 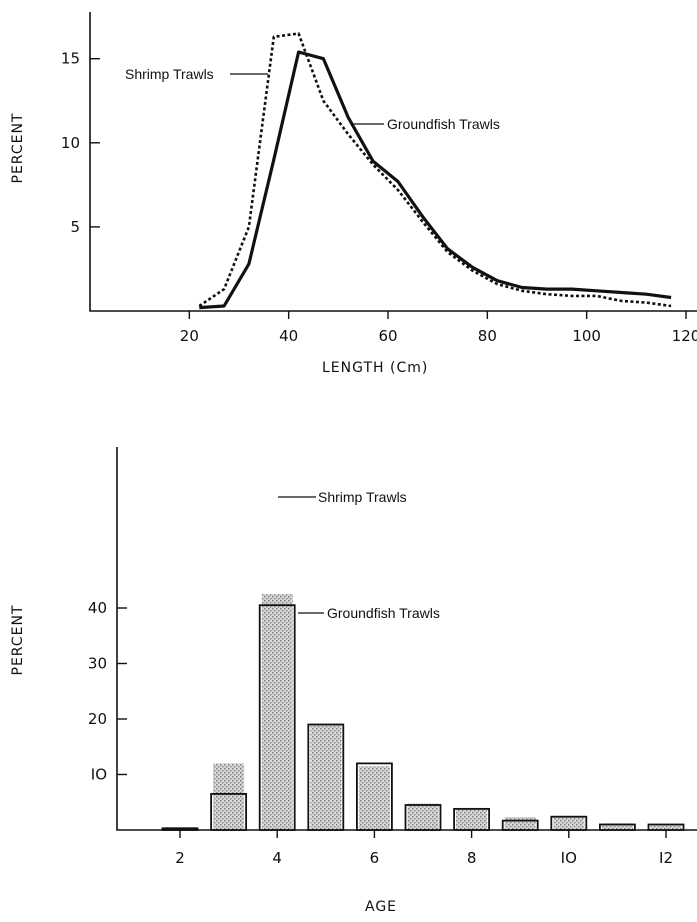 I want to click on age-chart-y-ticks: IO 20 30 40, so click(x=107, y=691).